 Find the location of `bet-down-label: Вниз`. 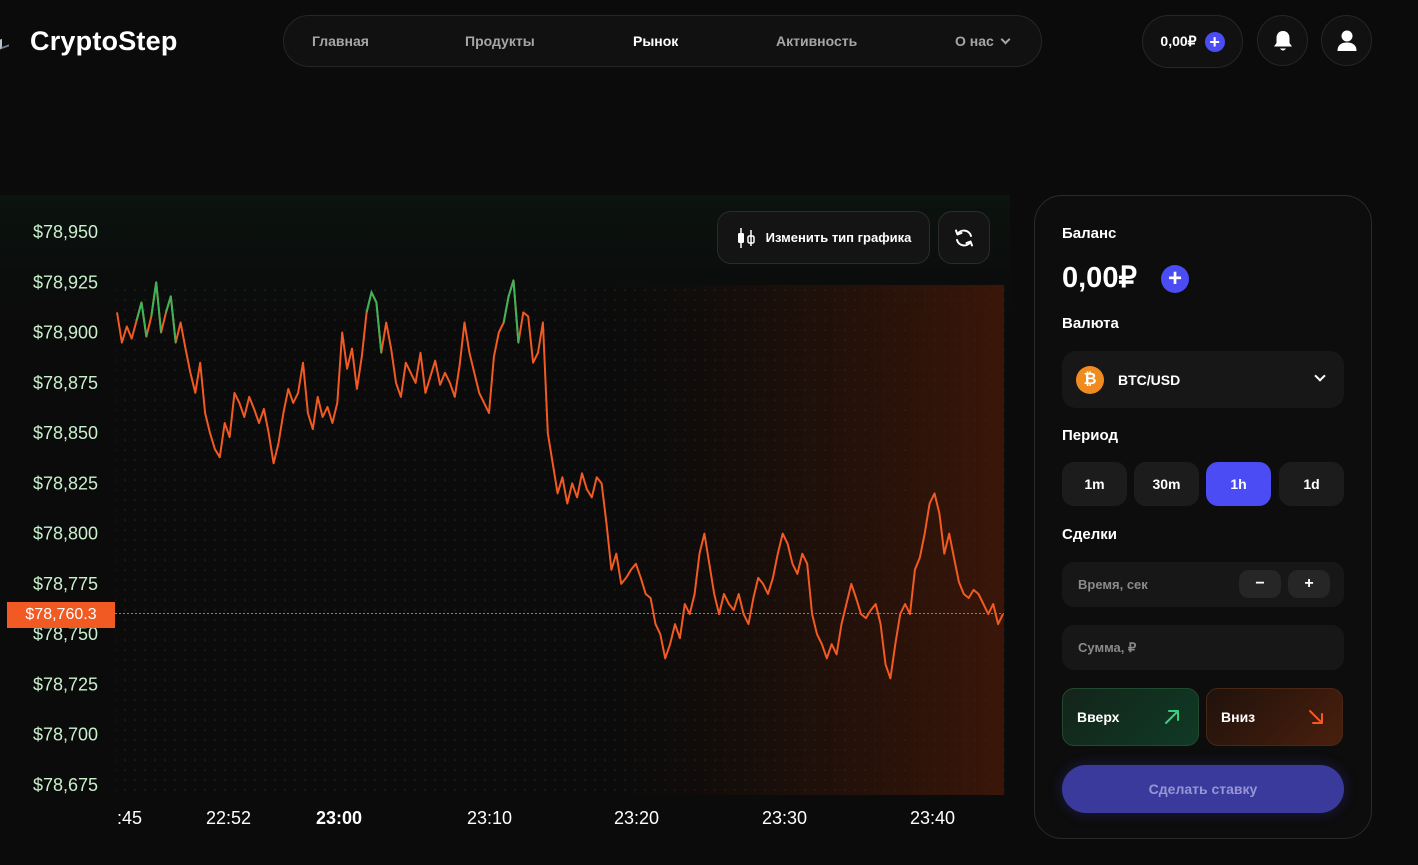

bet-down-label: Вниз is located at coordinates (1238, 717).